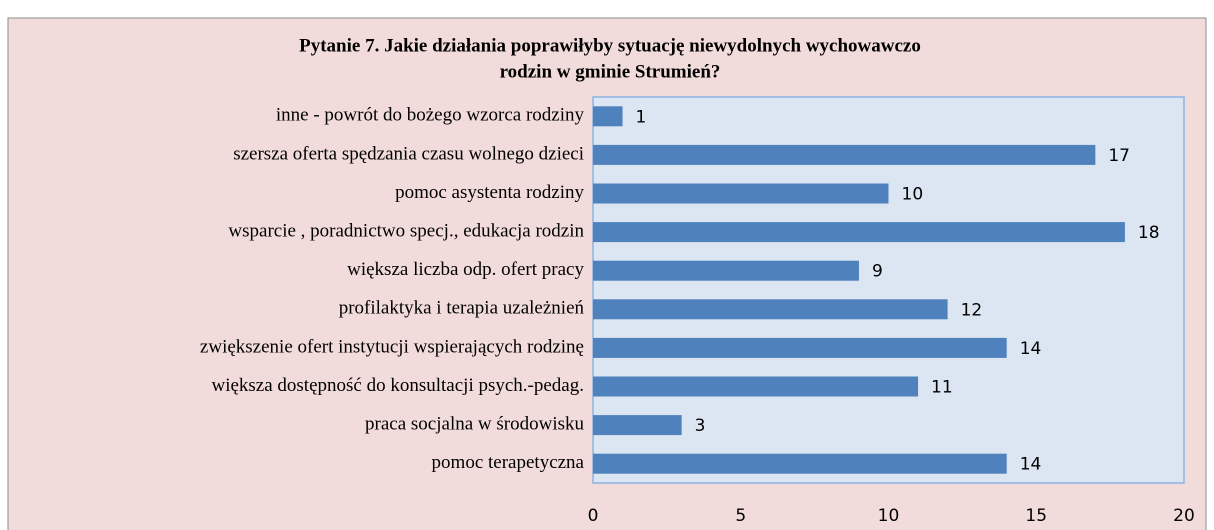 Image resolution: width=1214 pixels, height=530 pixels. I want to click on x-tick-label: 0, so click(593, 516).